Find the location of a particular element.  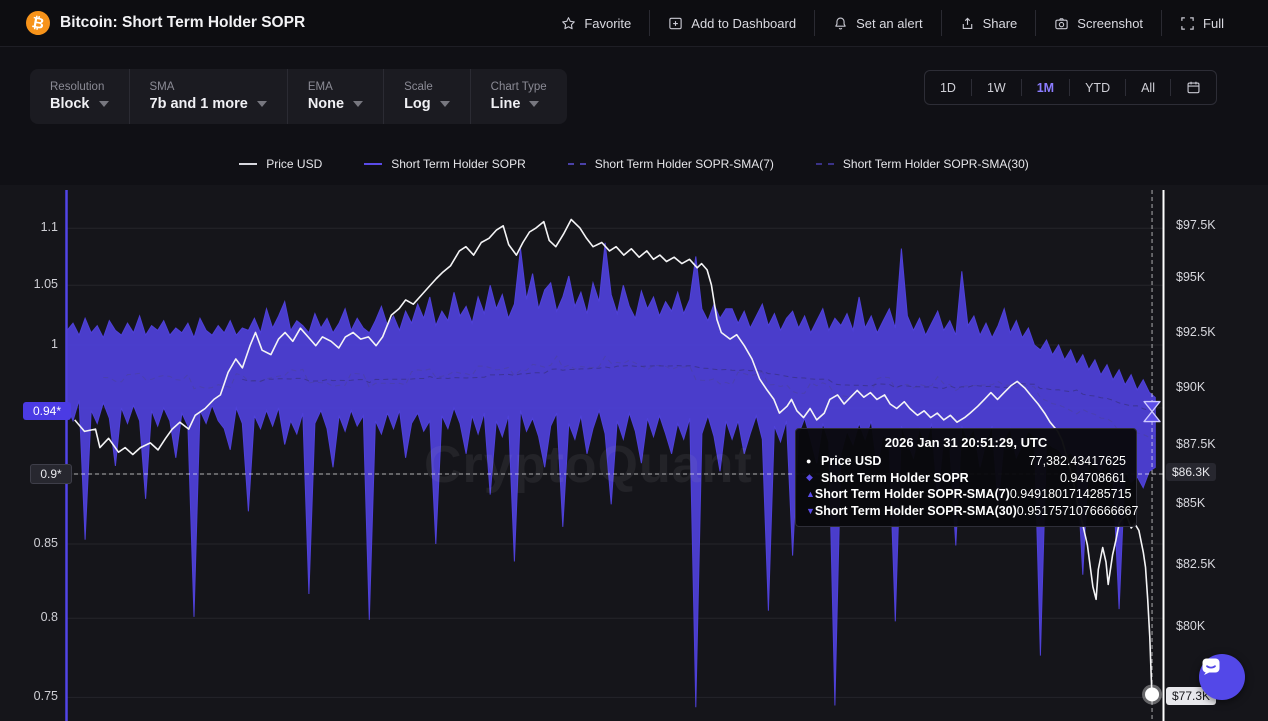

action-label: Share is located at coordinates (1000, 23).